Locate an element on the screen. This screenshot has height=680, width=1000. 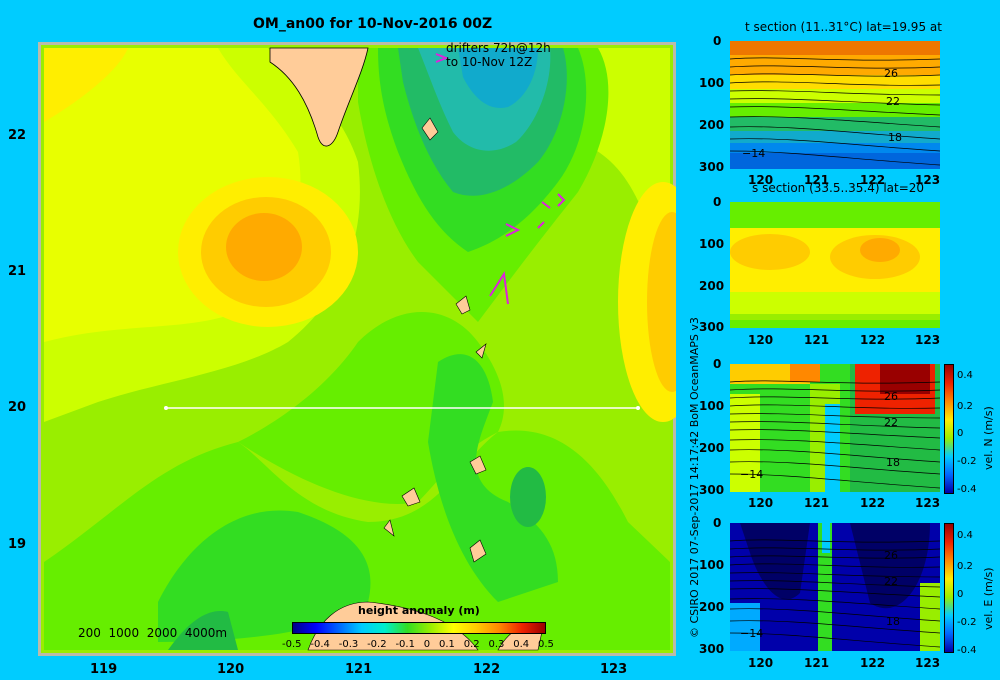
temp-contour-18: 18 is located at coordinates (895, 137).